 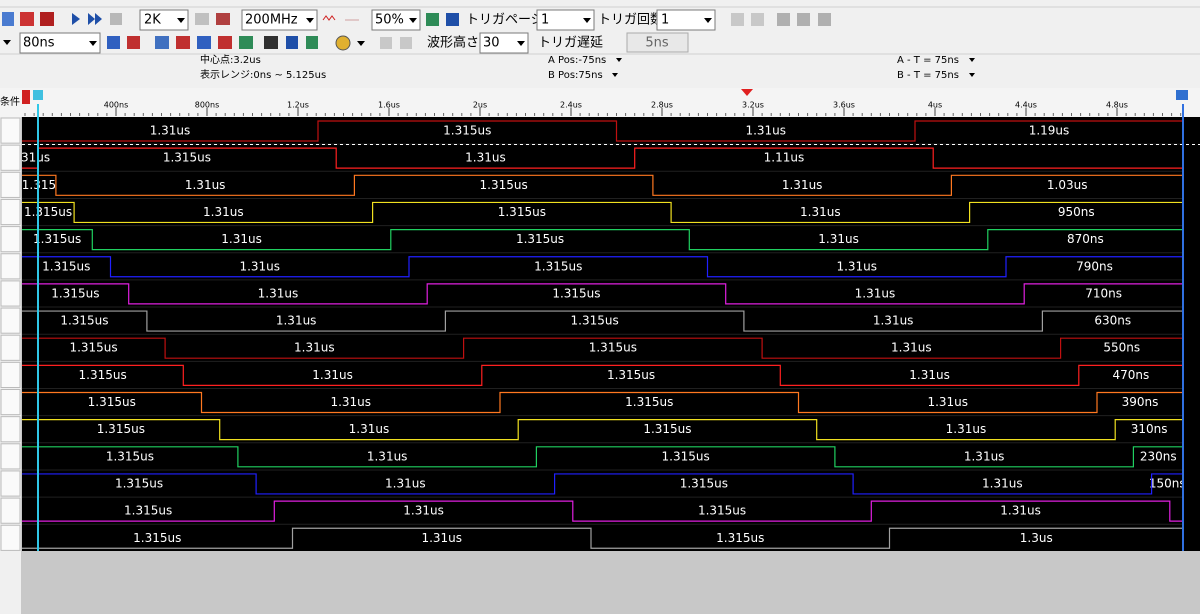 I want to click on segment-label: 150ns, so click(x=1167, y=483).